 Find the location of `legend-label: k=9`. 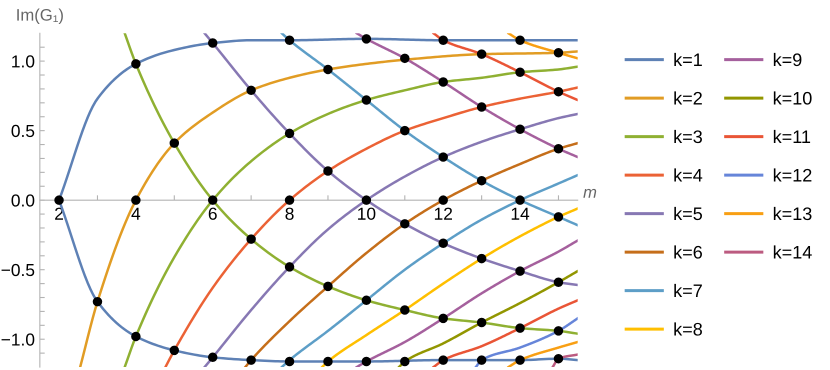

legend-label: k=9 is located at coordinates (788, 59).